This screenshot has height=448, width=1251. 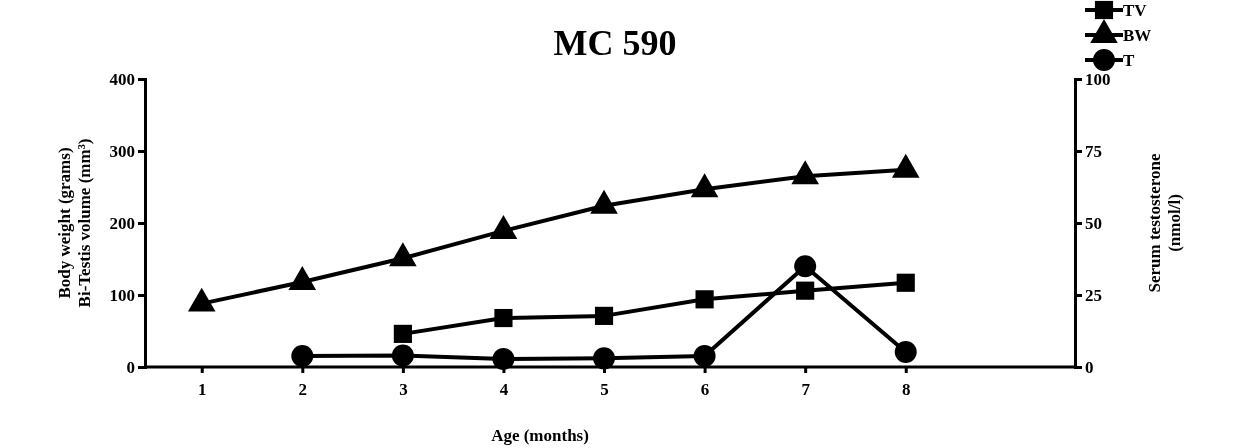 What do you see at coordinates (1093, 151) in the screenshot?
I see `y2-tick-label: 75` at bounding box center [1093, 151].